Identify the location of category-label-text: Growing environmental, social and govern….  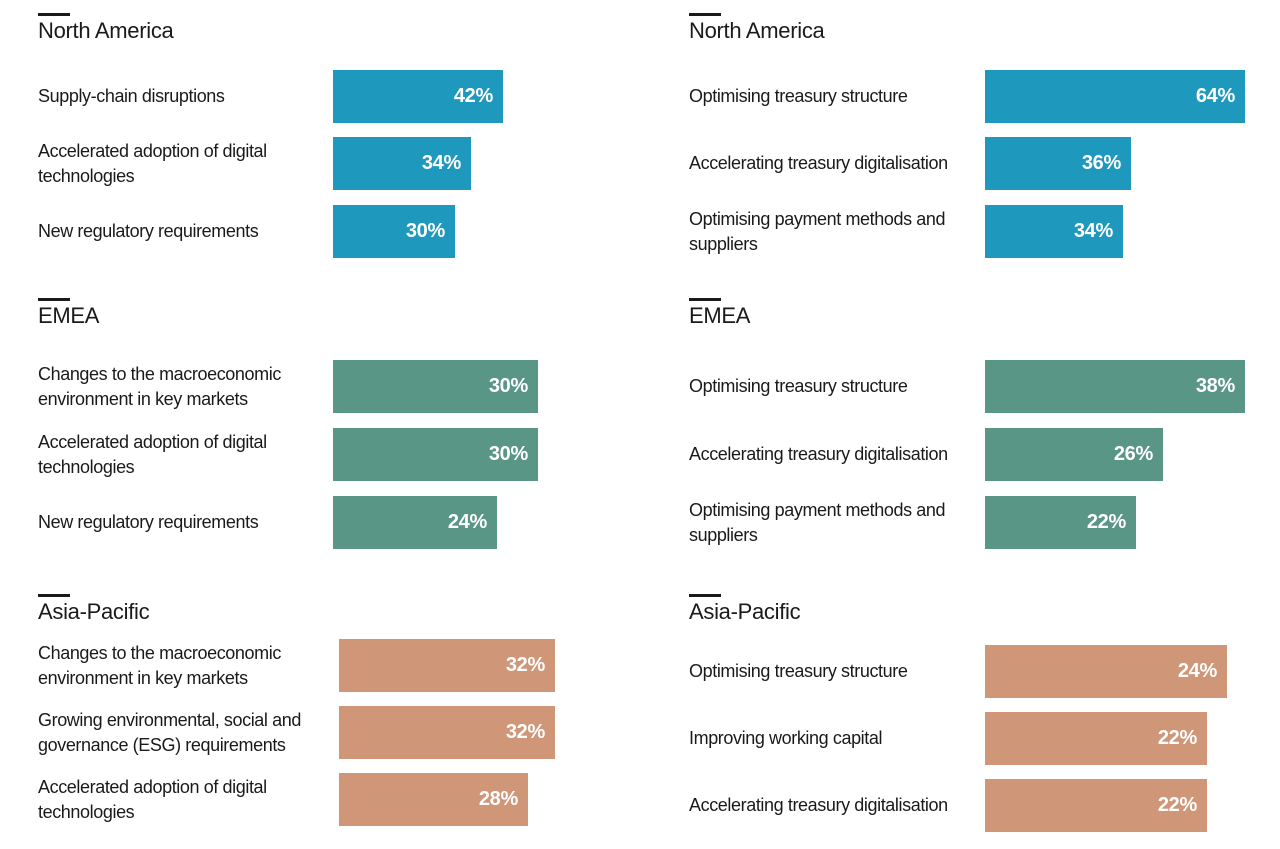
(169, 732).